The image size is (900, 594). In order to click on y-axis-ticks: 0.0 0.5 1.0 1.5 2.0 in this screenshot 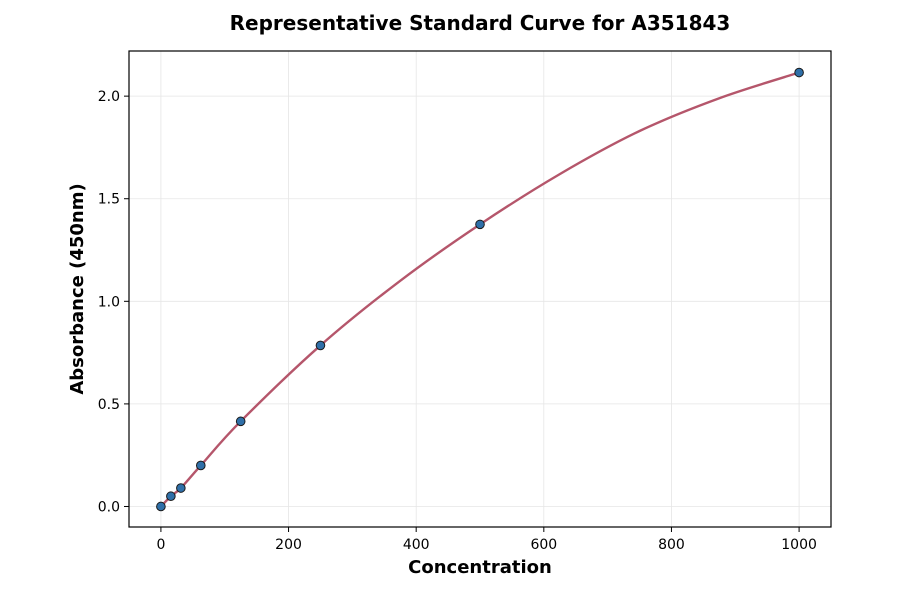, I will do `click(113, 302)`.